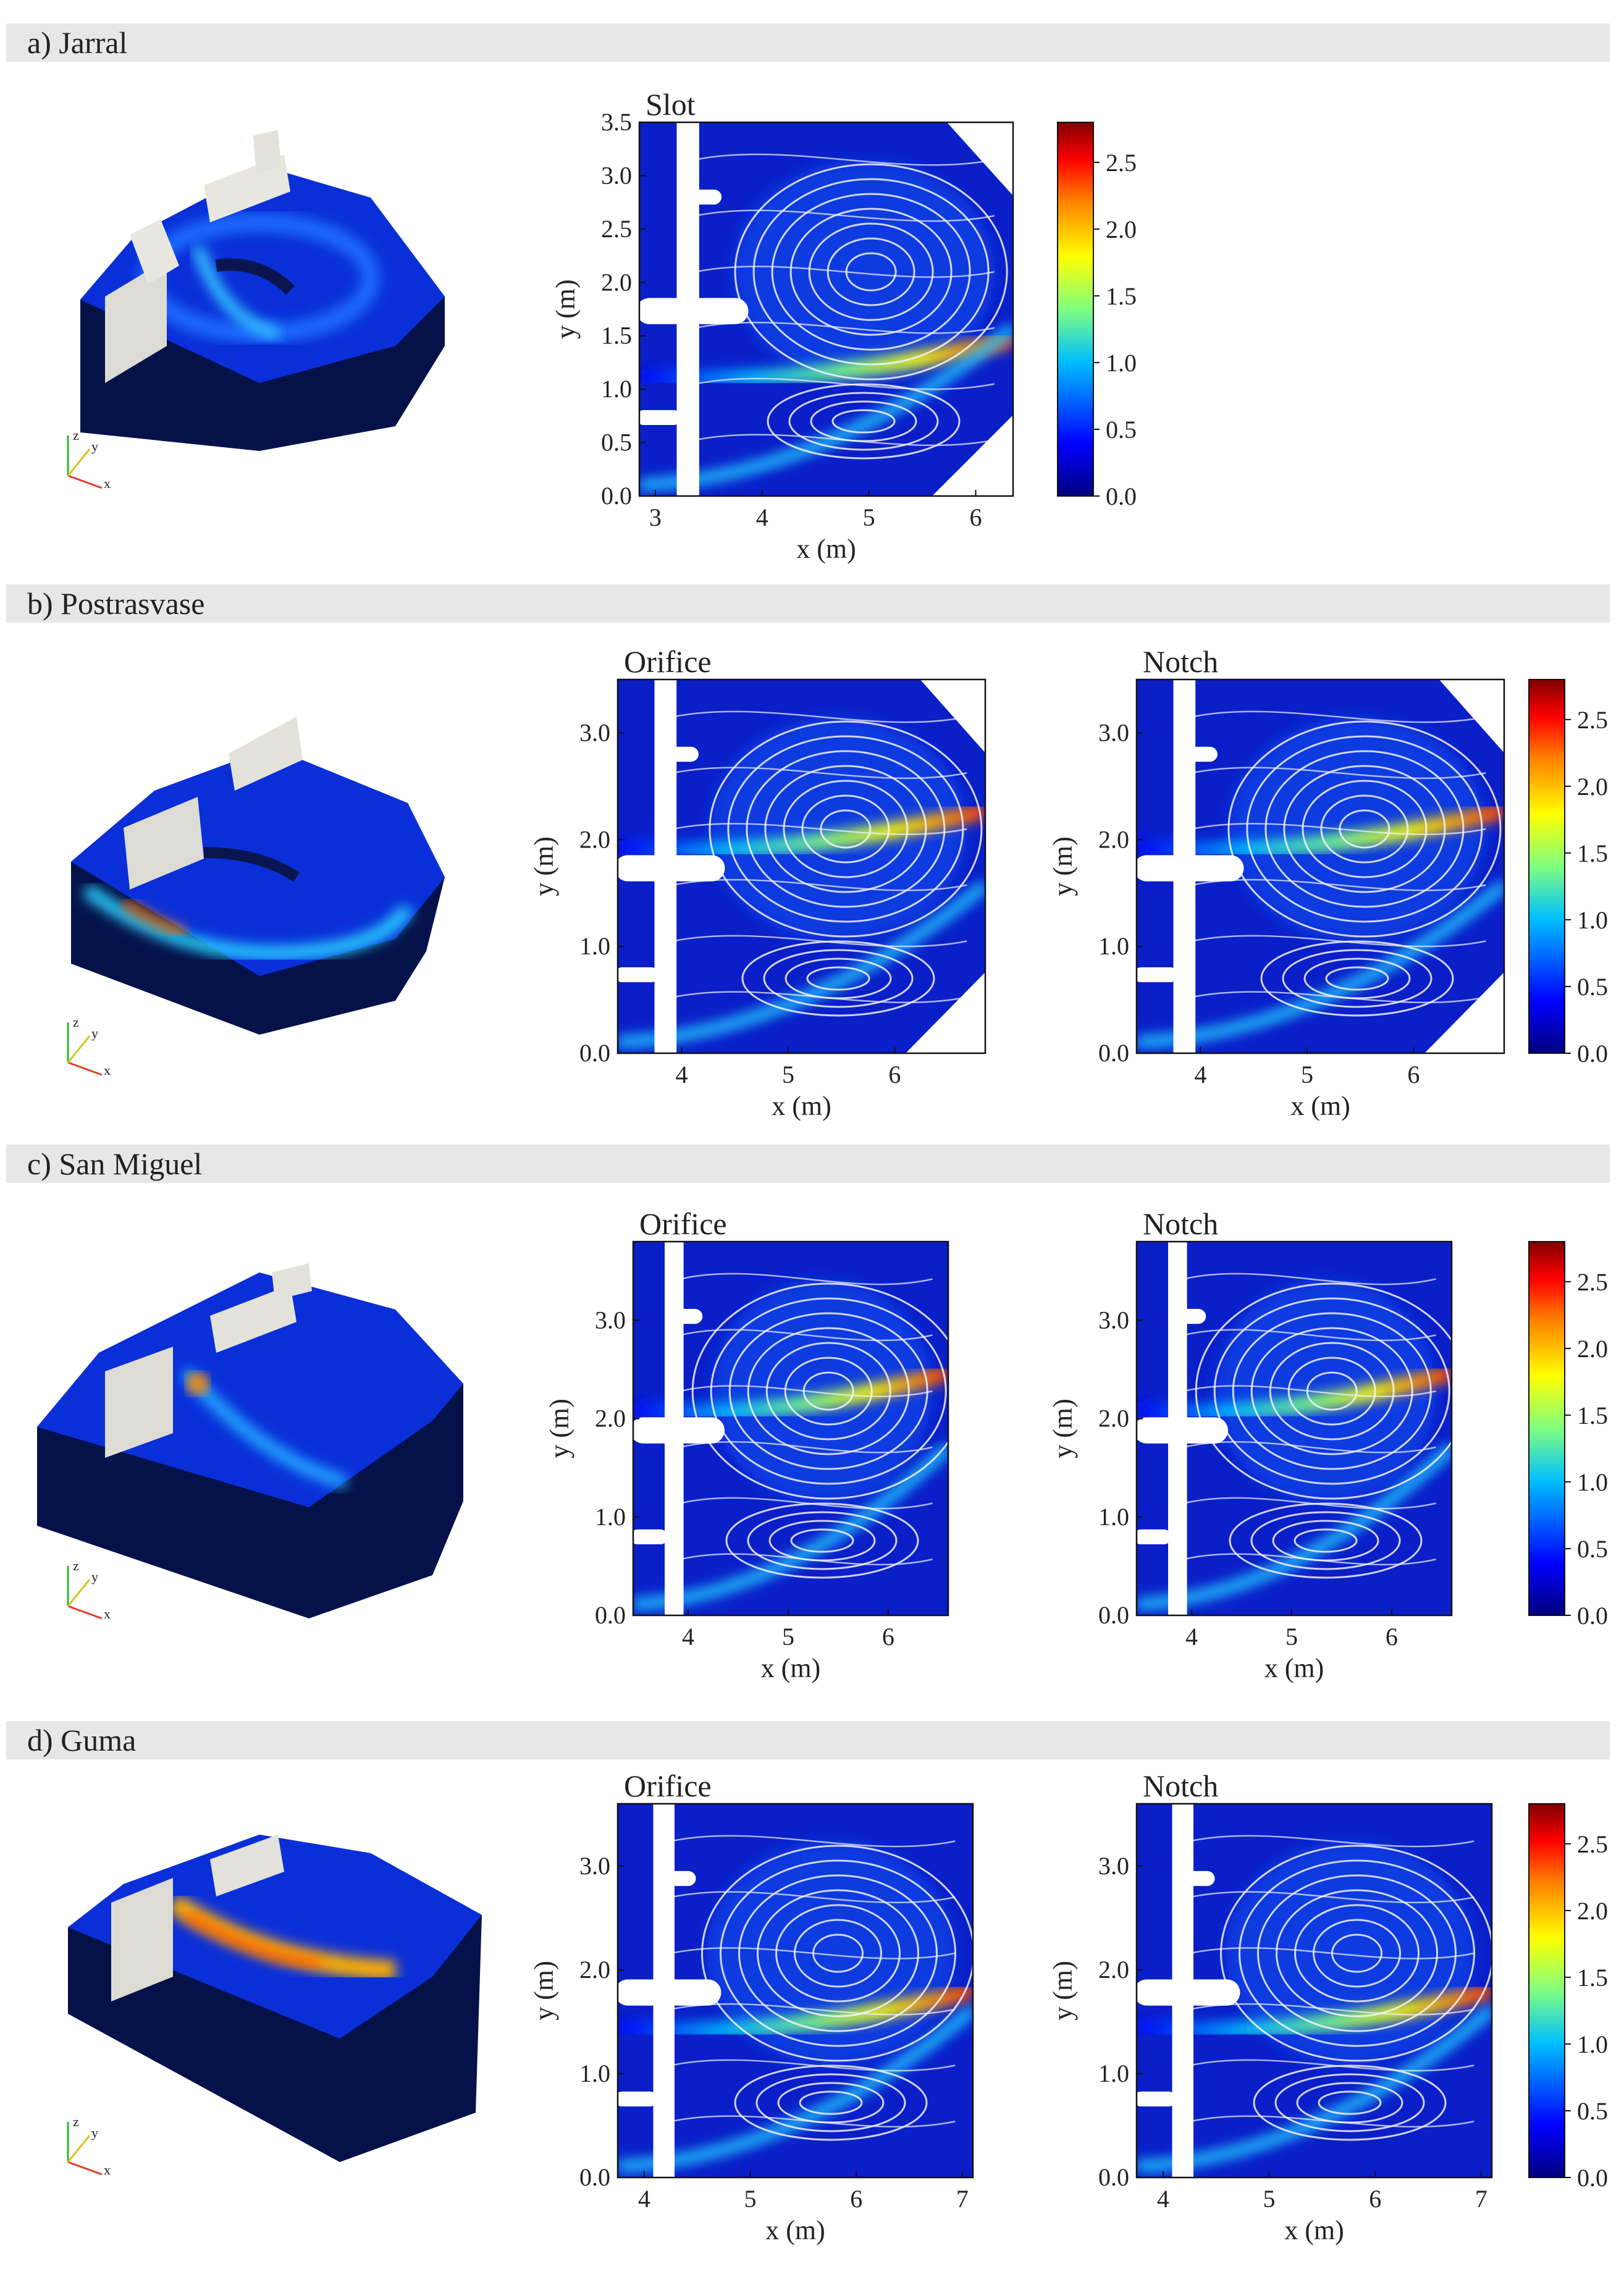 The image size is (1624, 2272). I want to click on velocity-panel-3: Notch 4 5 6 0.0 1.0 2.0 3.0 x (m) y (m), so click(1276, 882).